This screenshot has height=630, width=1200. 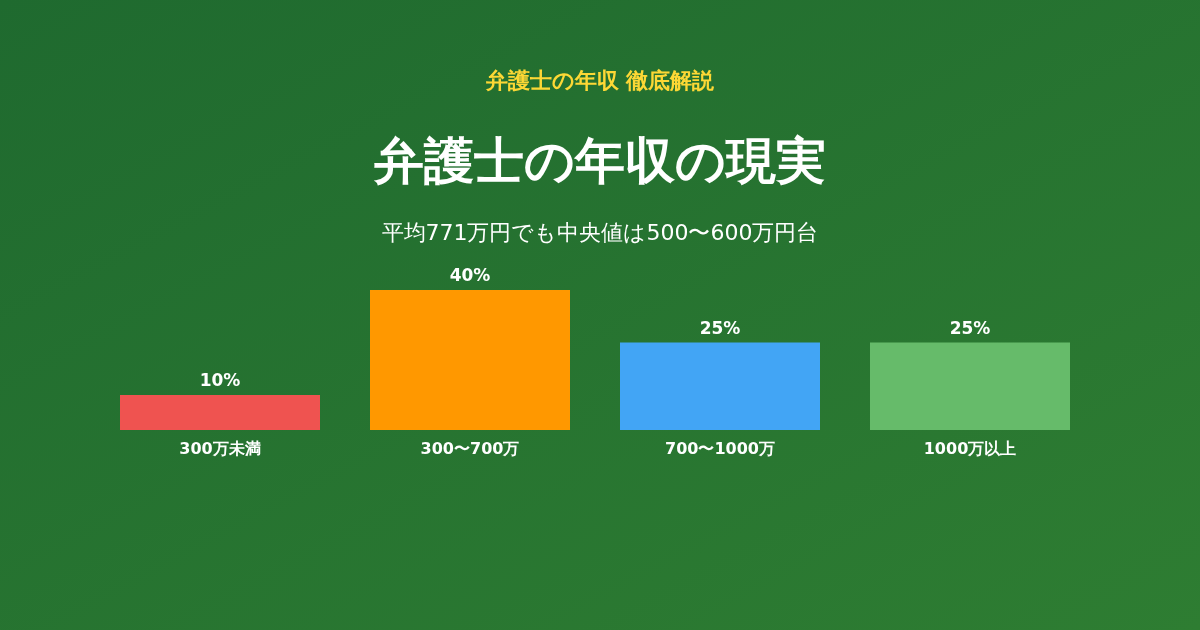 What do you see at coordinates (600, 232) in the screenshot?
I see `chart-subtitle: 平均771万円でも中央値は500〜600万円台` at bounding box center [600, 232].